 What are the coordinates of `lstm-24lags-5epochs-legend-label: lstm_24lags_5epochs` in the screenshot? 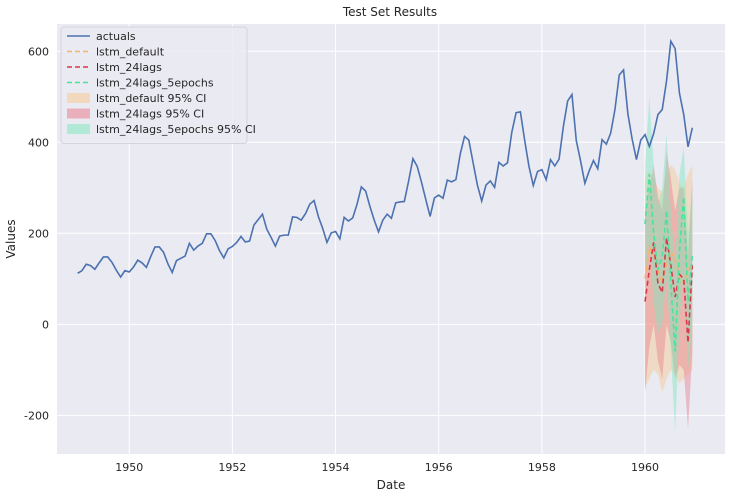 It's located at (155, 83).